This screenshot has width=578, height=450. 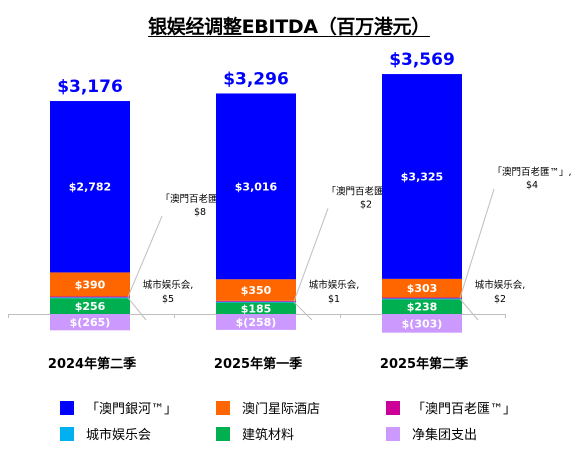 I want to click on data-label-net-corporate-2: $(303), so click(x=422, y=323).